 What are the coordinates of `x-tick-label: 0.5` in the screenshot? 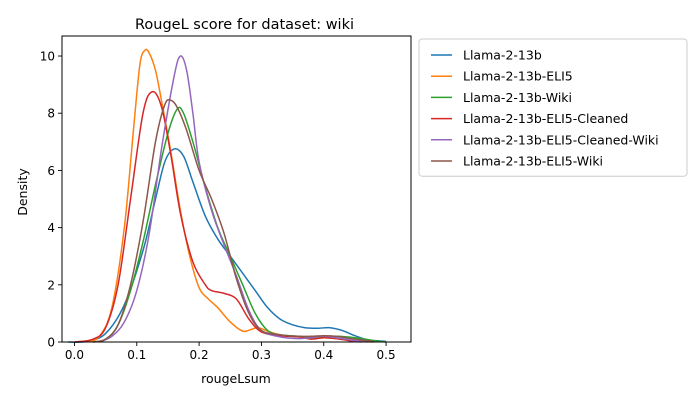 It's located at (386, 355).